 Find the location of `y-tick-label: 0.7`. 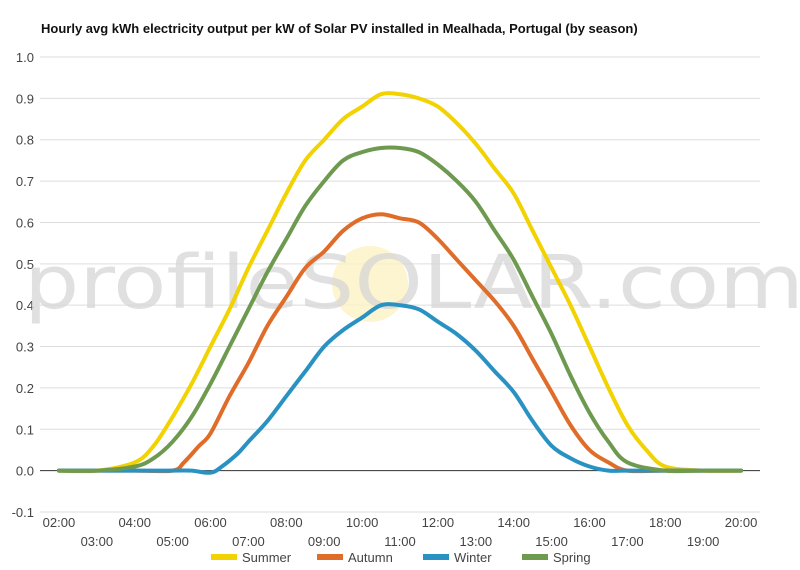

y-tick-label: 0.7 is located at coordinates (25, 181).